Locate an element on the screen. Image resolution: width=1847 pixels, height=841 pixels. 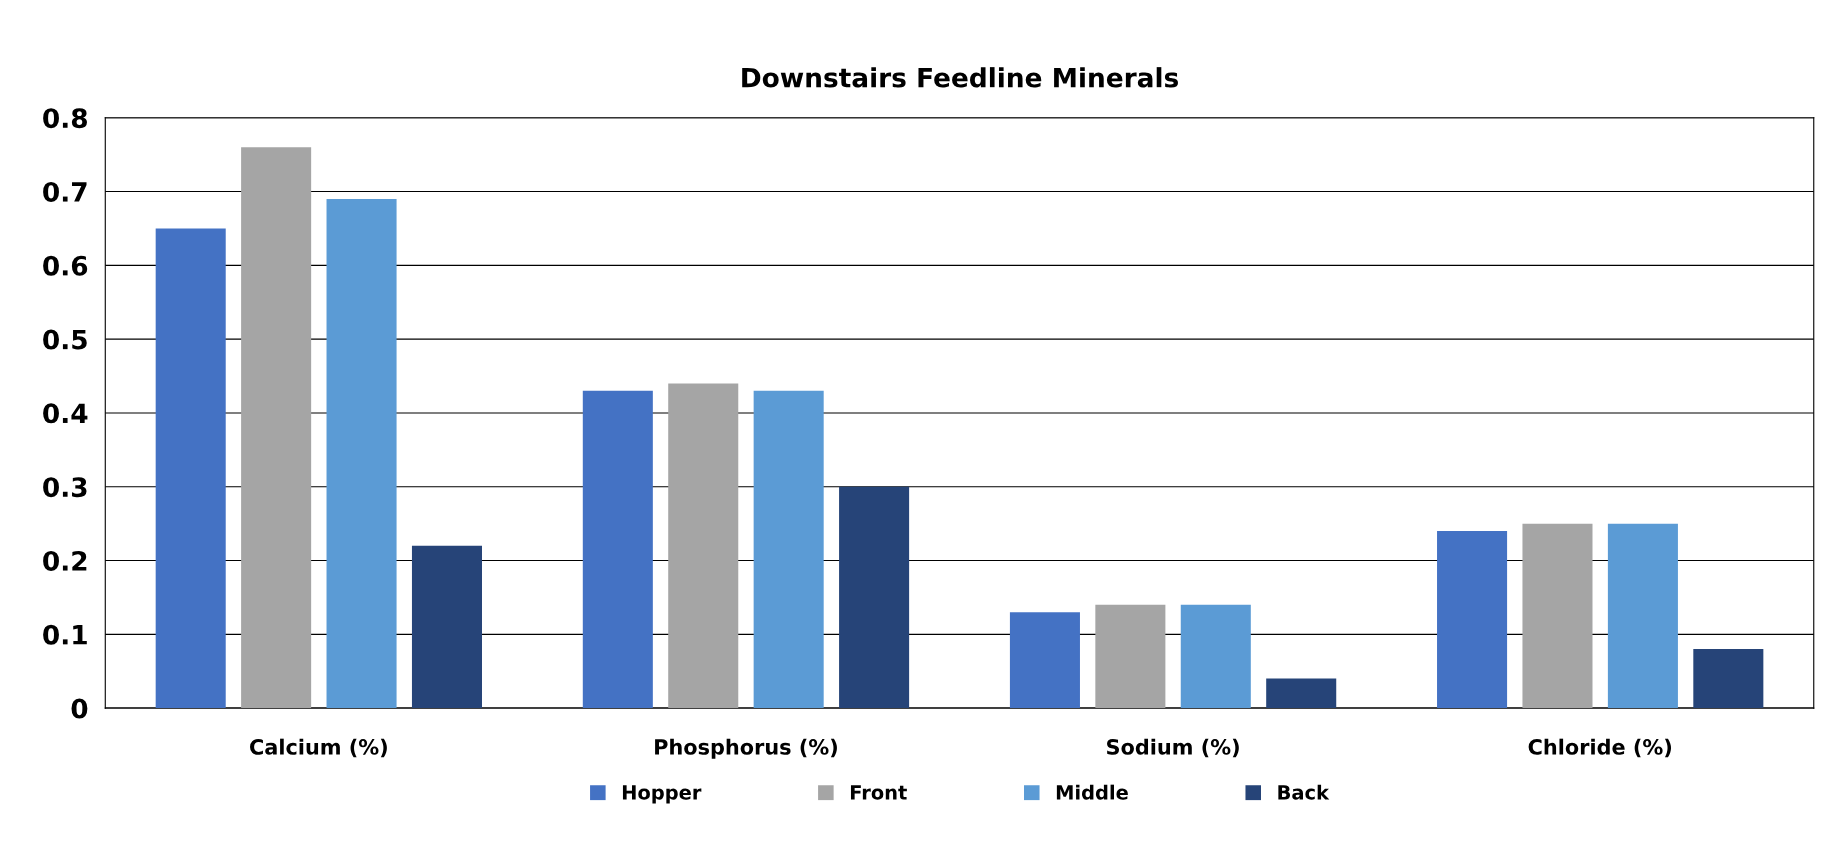
y-tick-label: 0.1 is located at coordinates (65, 634).